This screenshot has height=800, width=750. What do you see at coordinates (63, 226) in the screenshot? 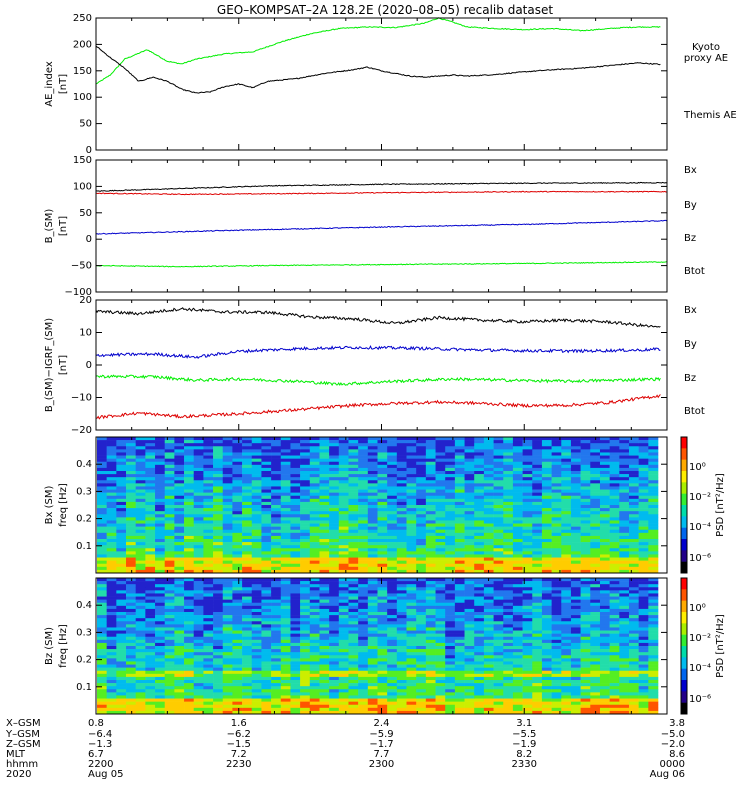
I see `yunit: [nT]` at bounding box center [63, 226].